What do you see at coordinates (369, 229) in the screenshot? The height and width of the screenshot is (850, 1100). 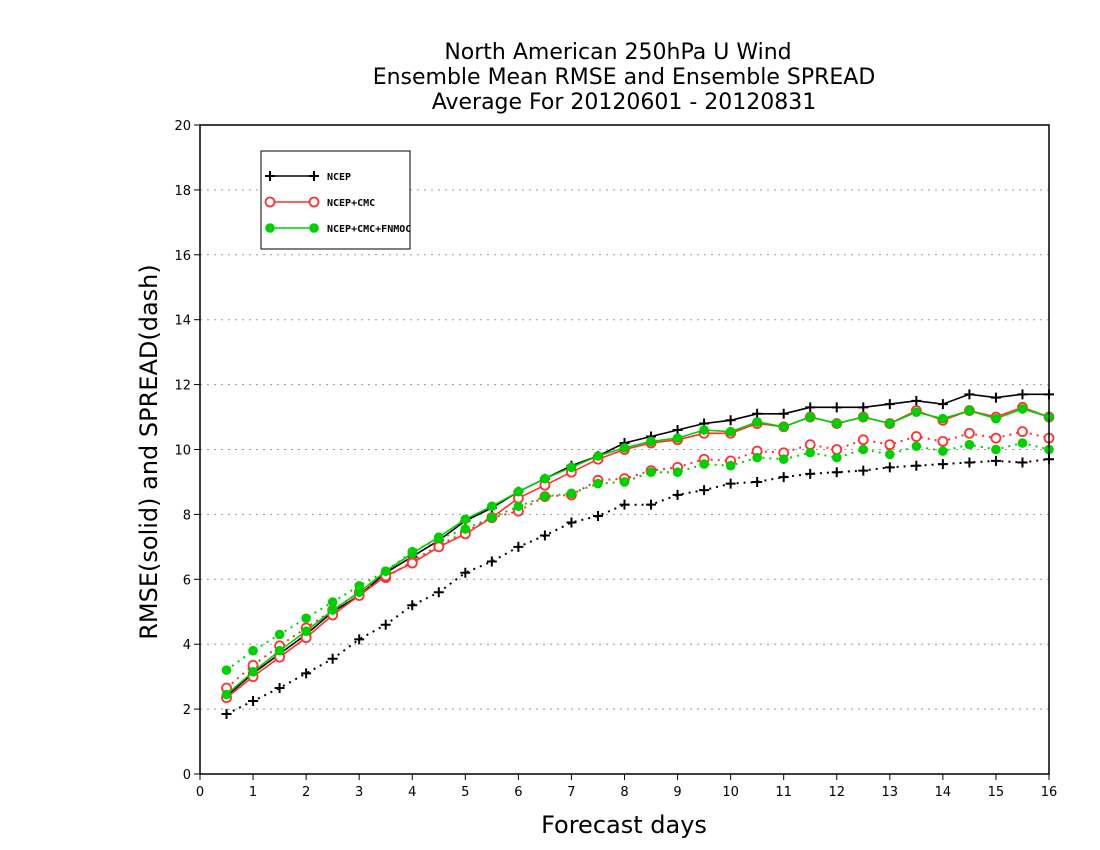 I see `legend-label: NCEP+CMC+FNMOC` at bounding box center [369, 229].